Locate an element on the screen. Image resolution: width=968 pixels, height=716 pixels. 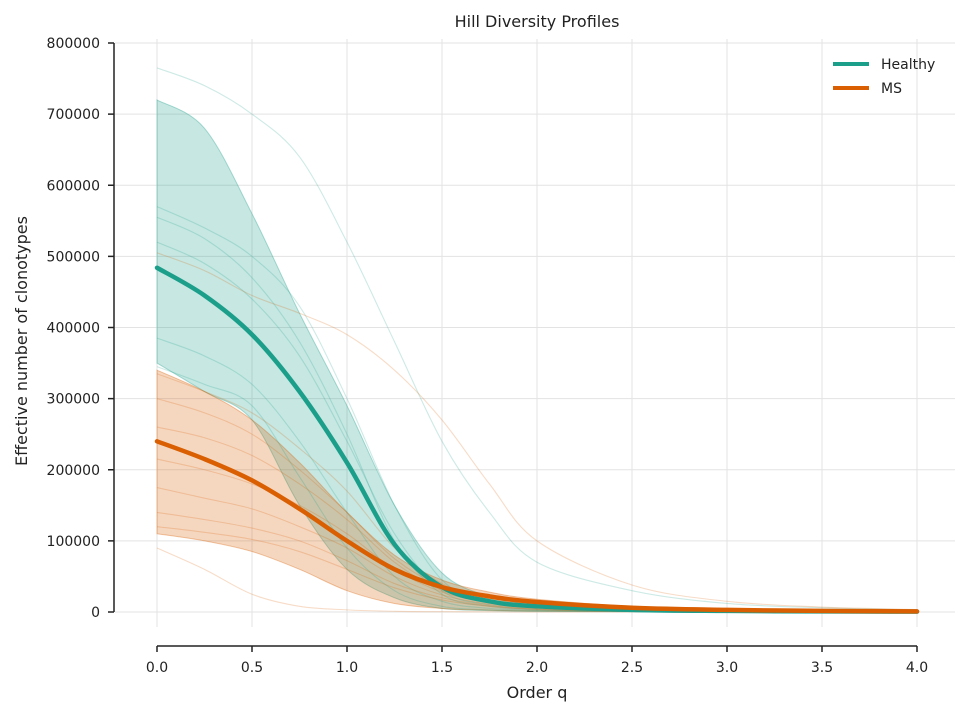
chart-title: Hill Diversity Profiles is located at coordinates (537, 21).